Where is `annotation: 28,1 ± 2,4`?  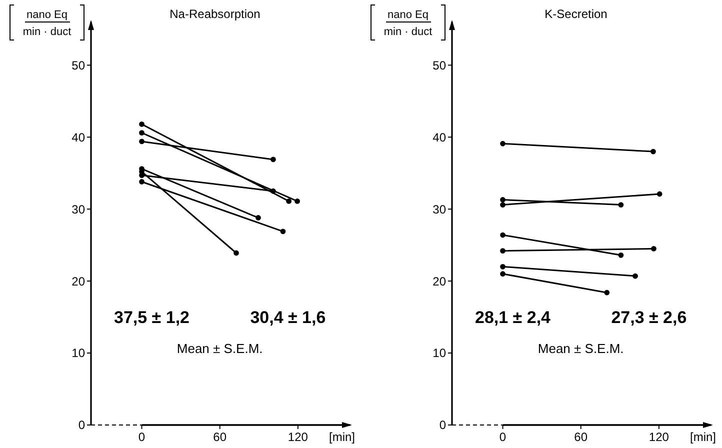 annotation: 28,1 ± 2,4 is located at coordinates (513, 318).